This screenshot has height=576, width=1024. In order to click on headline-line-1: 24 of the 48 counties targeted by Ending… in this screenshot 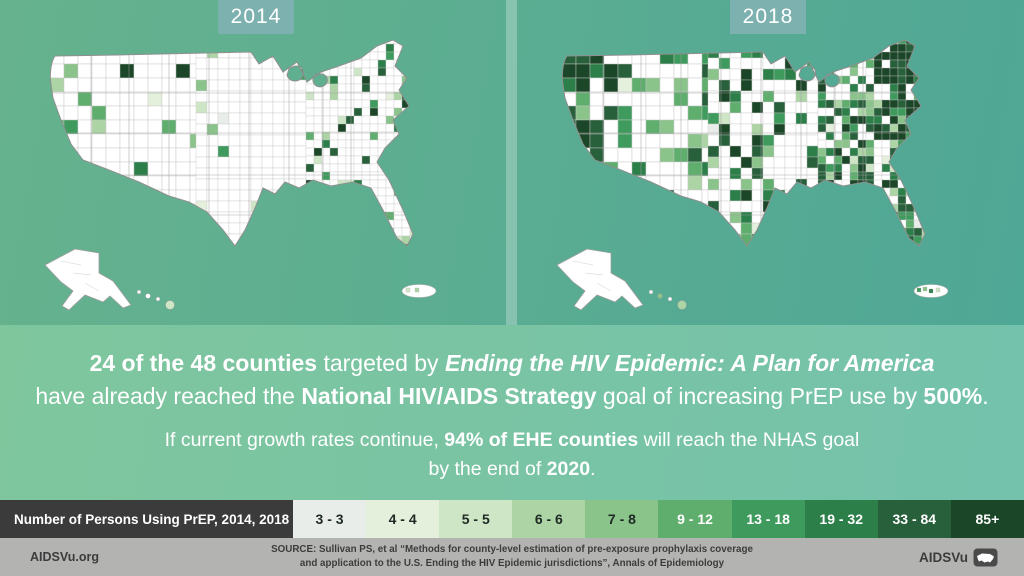, I will do `click(511, 363)`.